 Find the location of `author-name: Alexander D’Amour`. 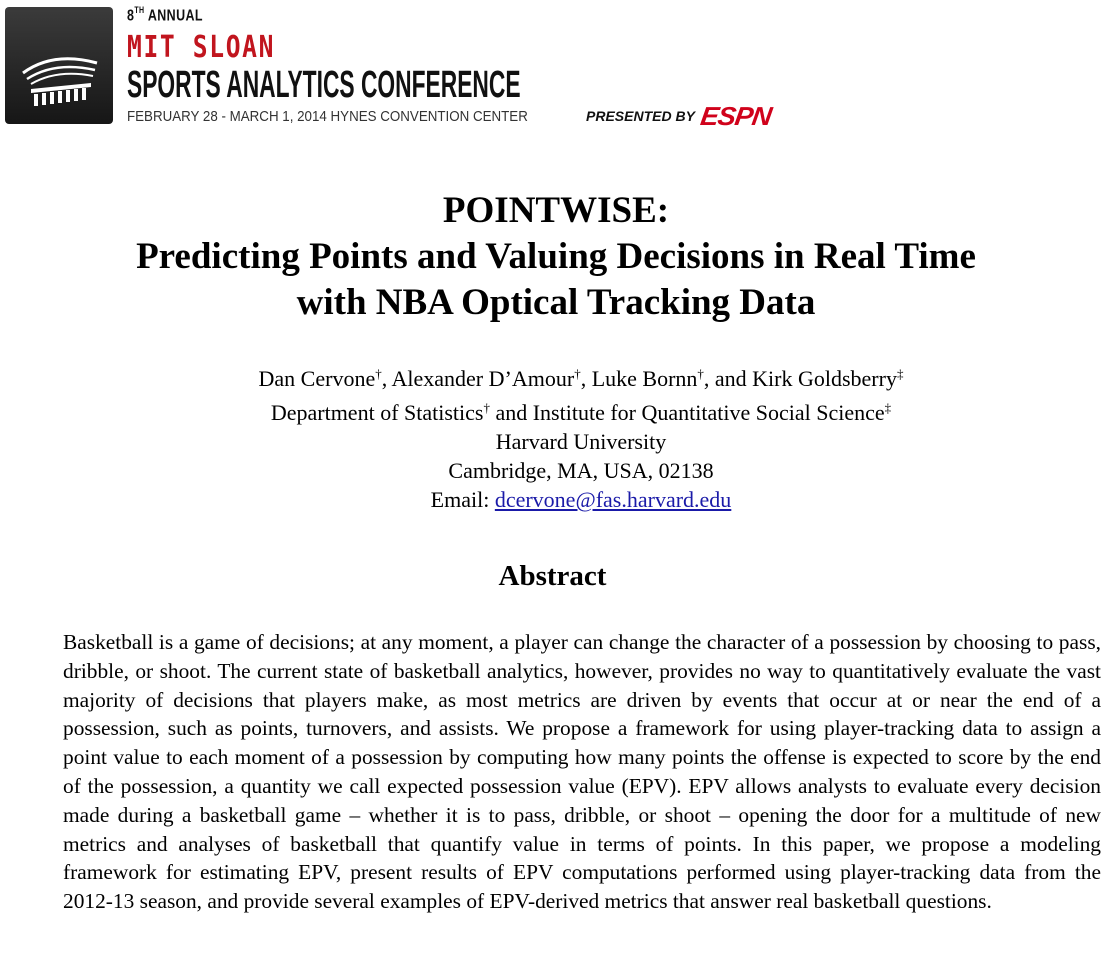

author-name: Alexander D’Amour is located at coordinates (483, 378).